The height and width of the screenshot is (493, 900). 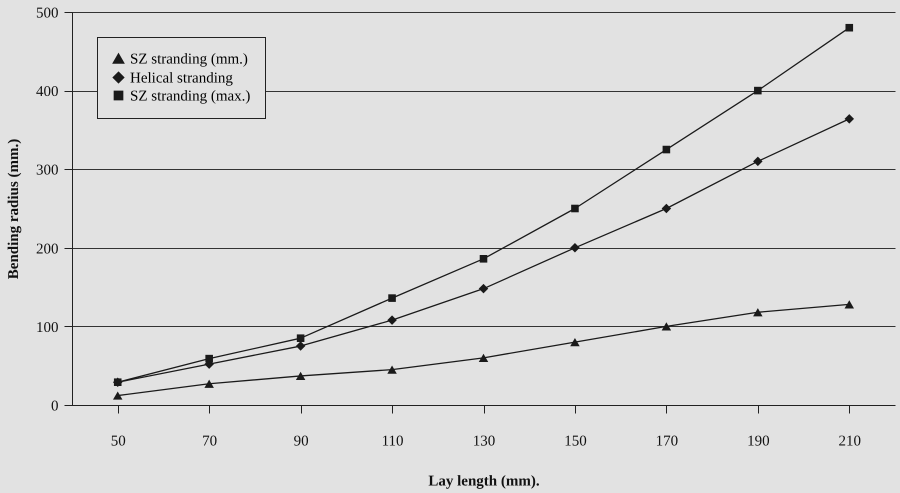 What do you see at coordinates (667, 442) in the screenshot?
I see `x-tick-label: 170` at bounding box center [667, 442].